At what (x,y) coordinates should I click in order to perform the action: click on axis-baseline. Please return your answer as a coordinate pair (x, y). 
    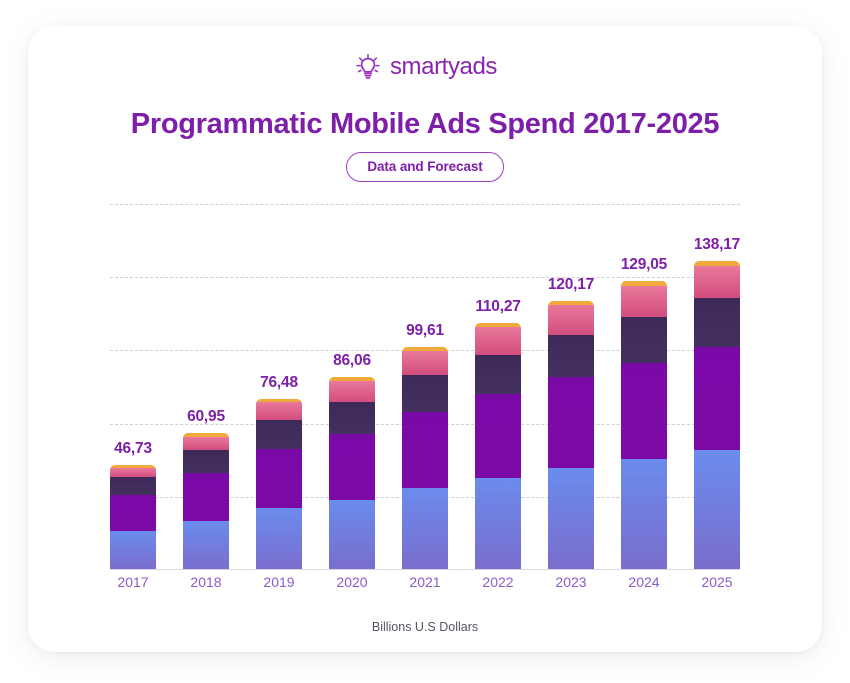
    Looking at the image, I should click on (425, 569).